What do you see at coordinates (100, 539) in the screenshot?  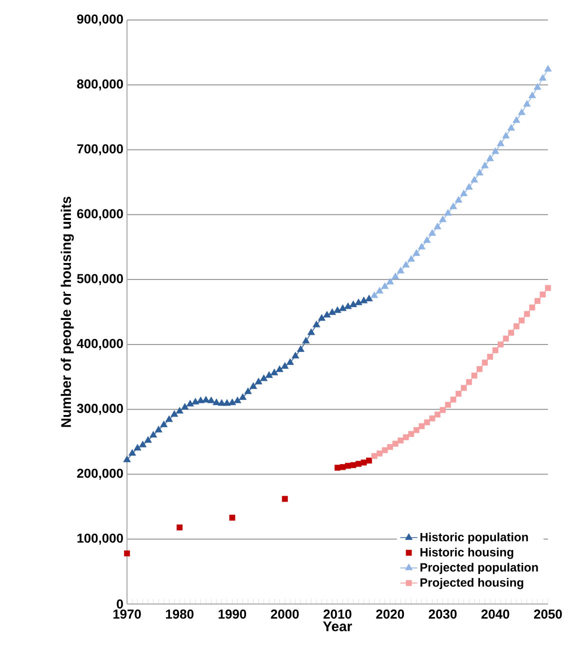 I see `y-tick-label: 100,000` at bounding box center [100, 539].